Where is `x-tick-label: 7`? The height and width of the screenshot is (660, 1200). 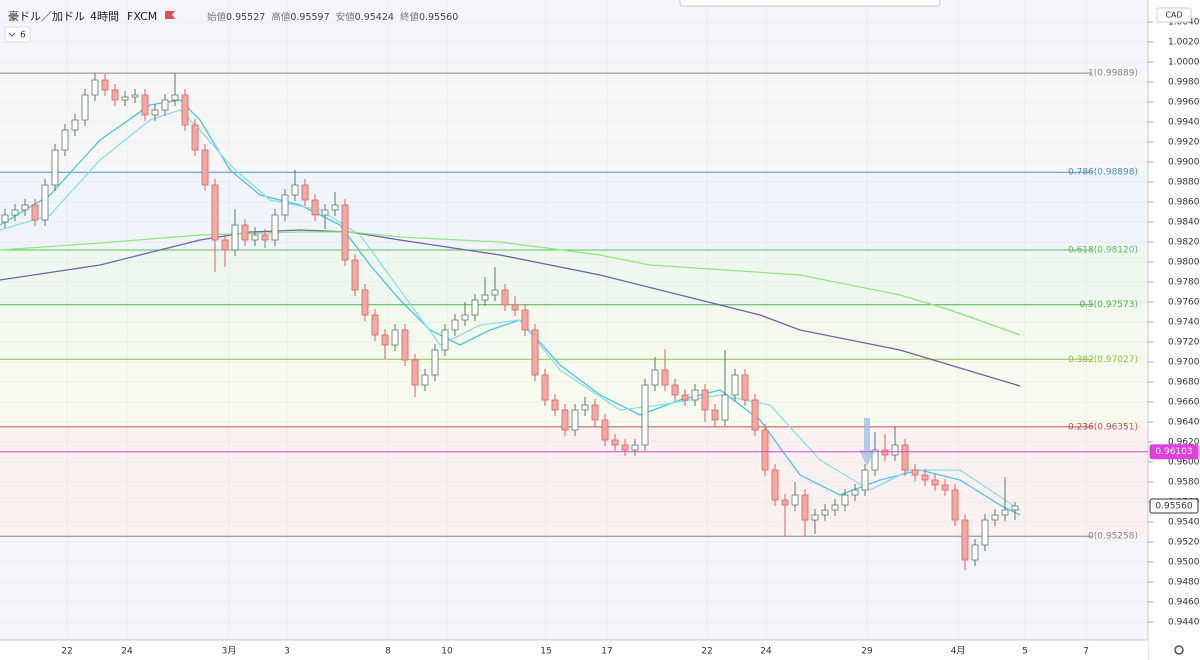 x-tick-label: 7 is located at coordinates (1086, 652).